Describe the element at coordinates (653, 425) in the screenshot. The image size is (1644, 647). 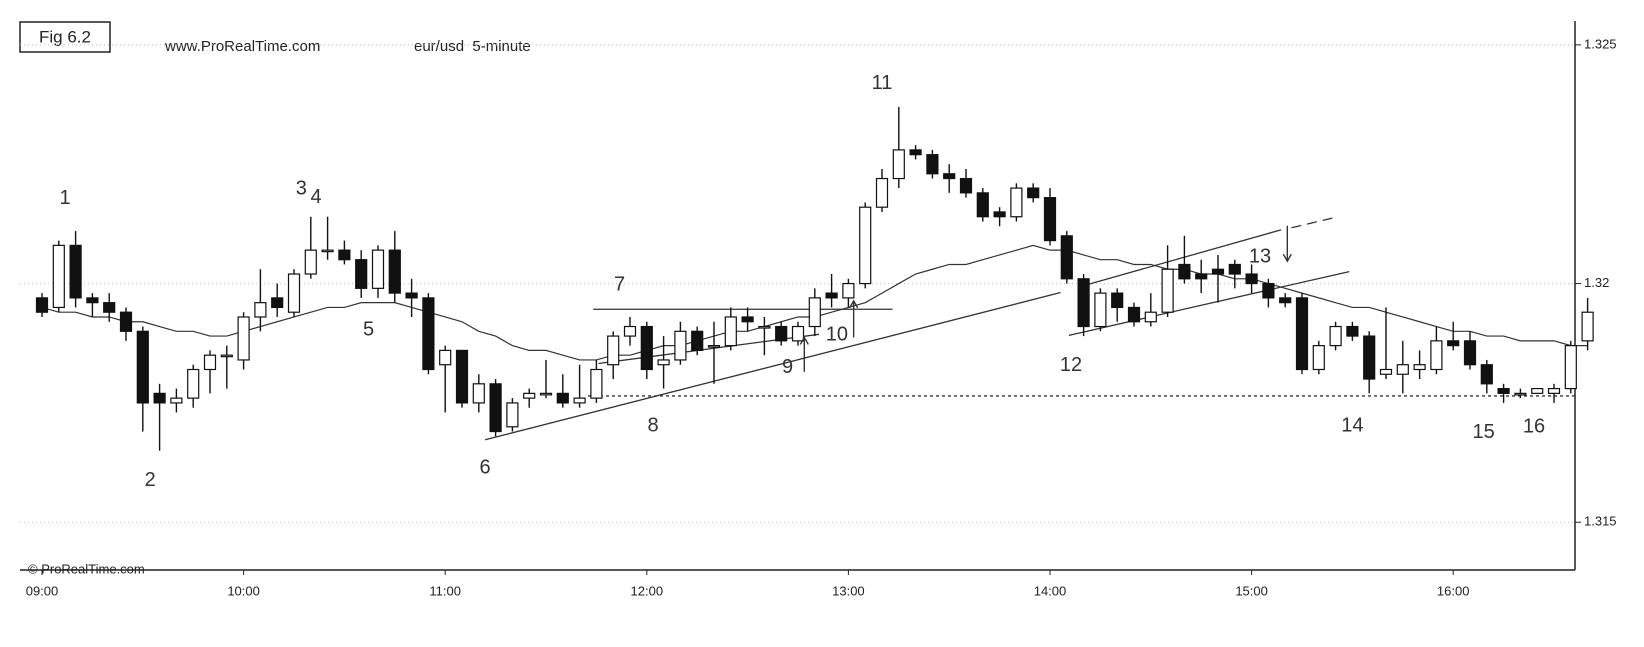
I see `annotation: 8` at that location.